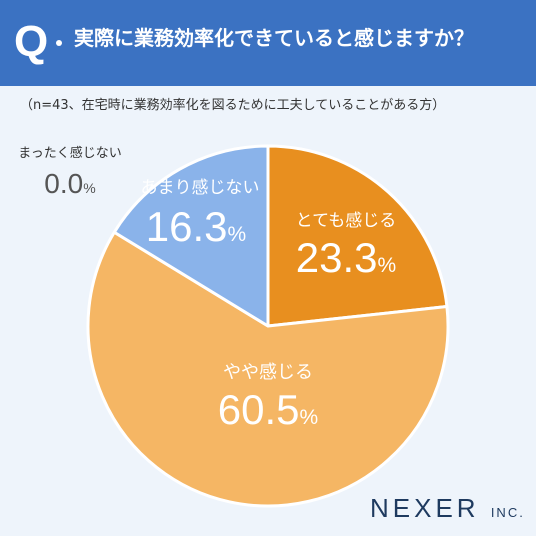 The height and width of the screenshot is (536, 536). I want to click on logo-main: NEXER, so click(425, 508).